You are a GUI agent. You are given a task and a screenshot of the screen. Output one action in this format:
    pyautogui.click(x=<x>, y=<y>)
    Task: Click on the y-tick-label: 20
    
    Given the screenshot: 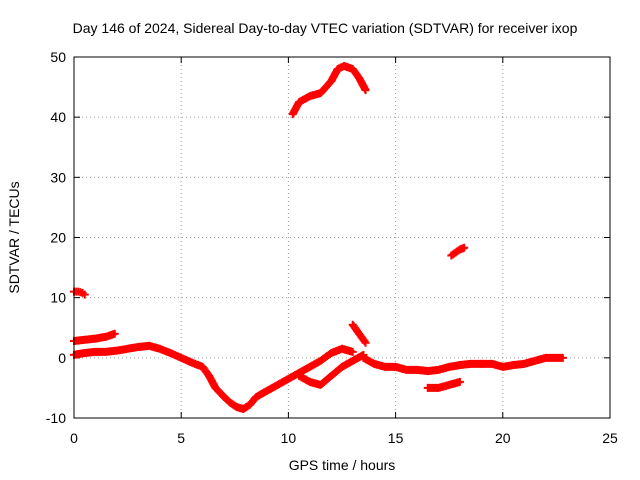 What is the action you would take?
    pyautogui.click(x=58, y=238)
    